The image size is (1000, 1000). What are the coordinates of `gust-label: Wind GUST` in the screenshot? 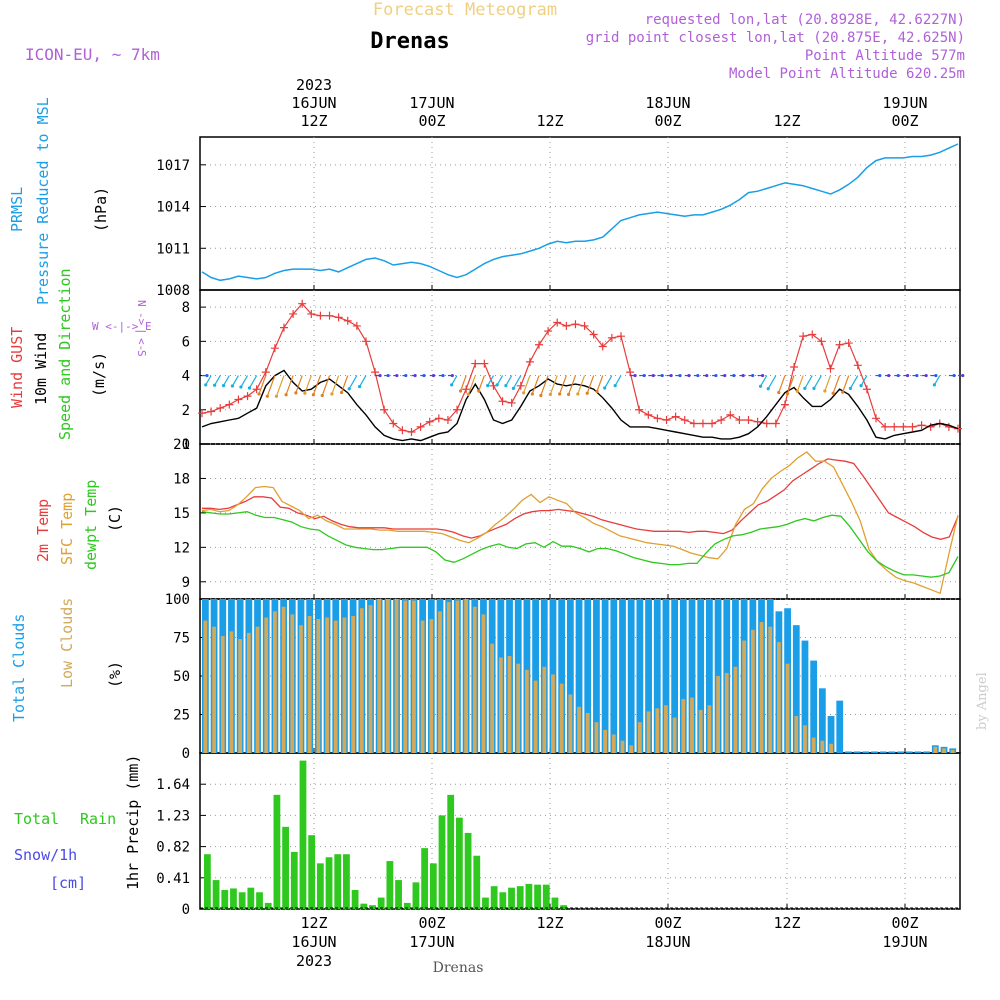 It's located at (17, 367).